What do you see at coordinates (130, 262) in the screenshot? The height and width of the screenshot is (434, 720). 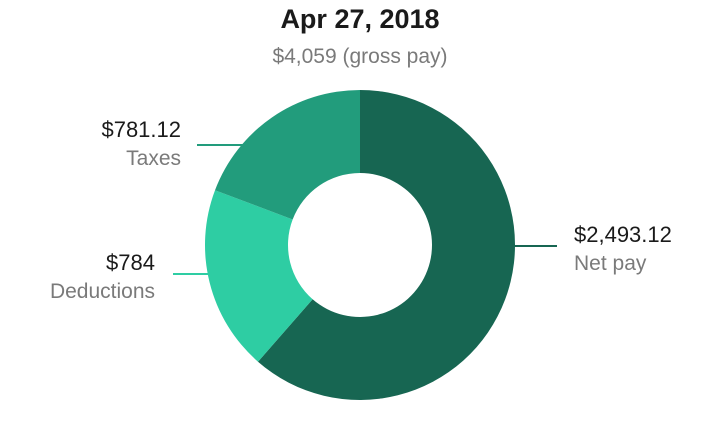 I see `deductions-amount-label: $784` at bounding box center [130, 262].